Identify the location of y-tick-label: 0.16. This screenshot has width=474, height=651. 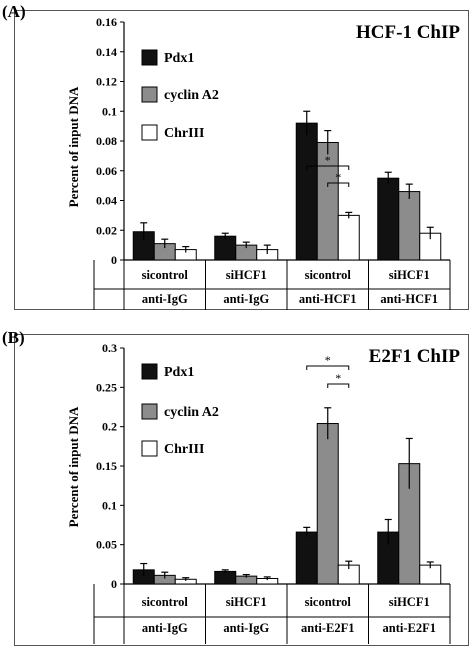
(106, 22).